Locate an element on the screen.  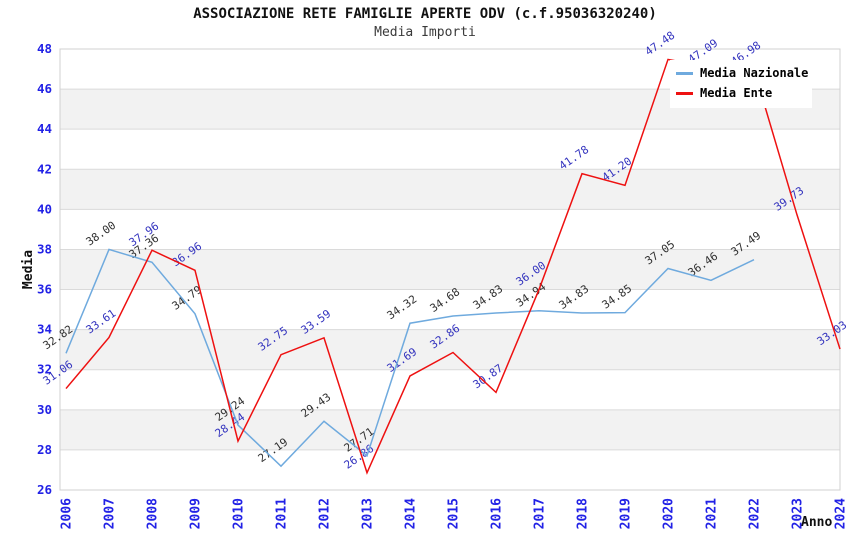
legend-label-media-ente: Media Ente is located at coordinates (736, 93).